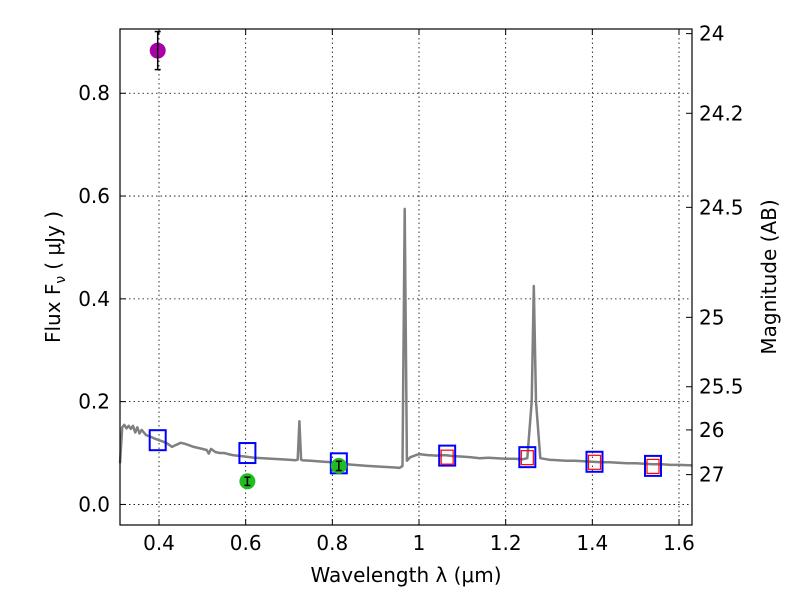 The image size is (800, 600). Describe the element at coordinates (711, 317) in the screenshot. I see `y2-tick-label: 25` at that location.